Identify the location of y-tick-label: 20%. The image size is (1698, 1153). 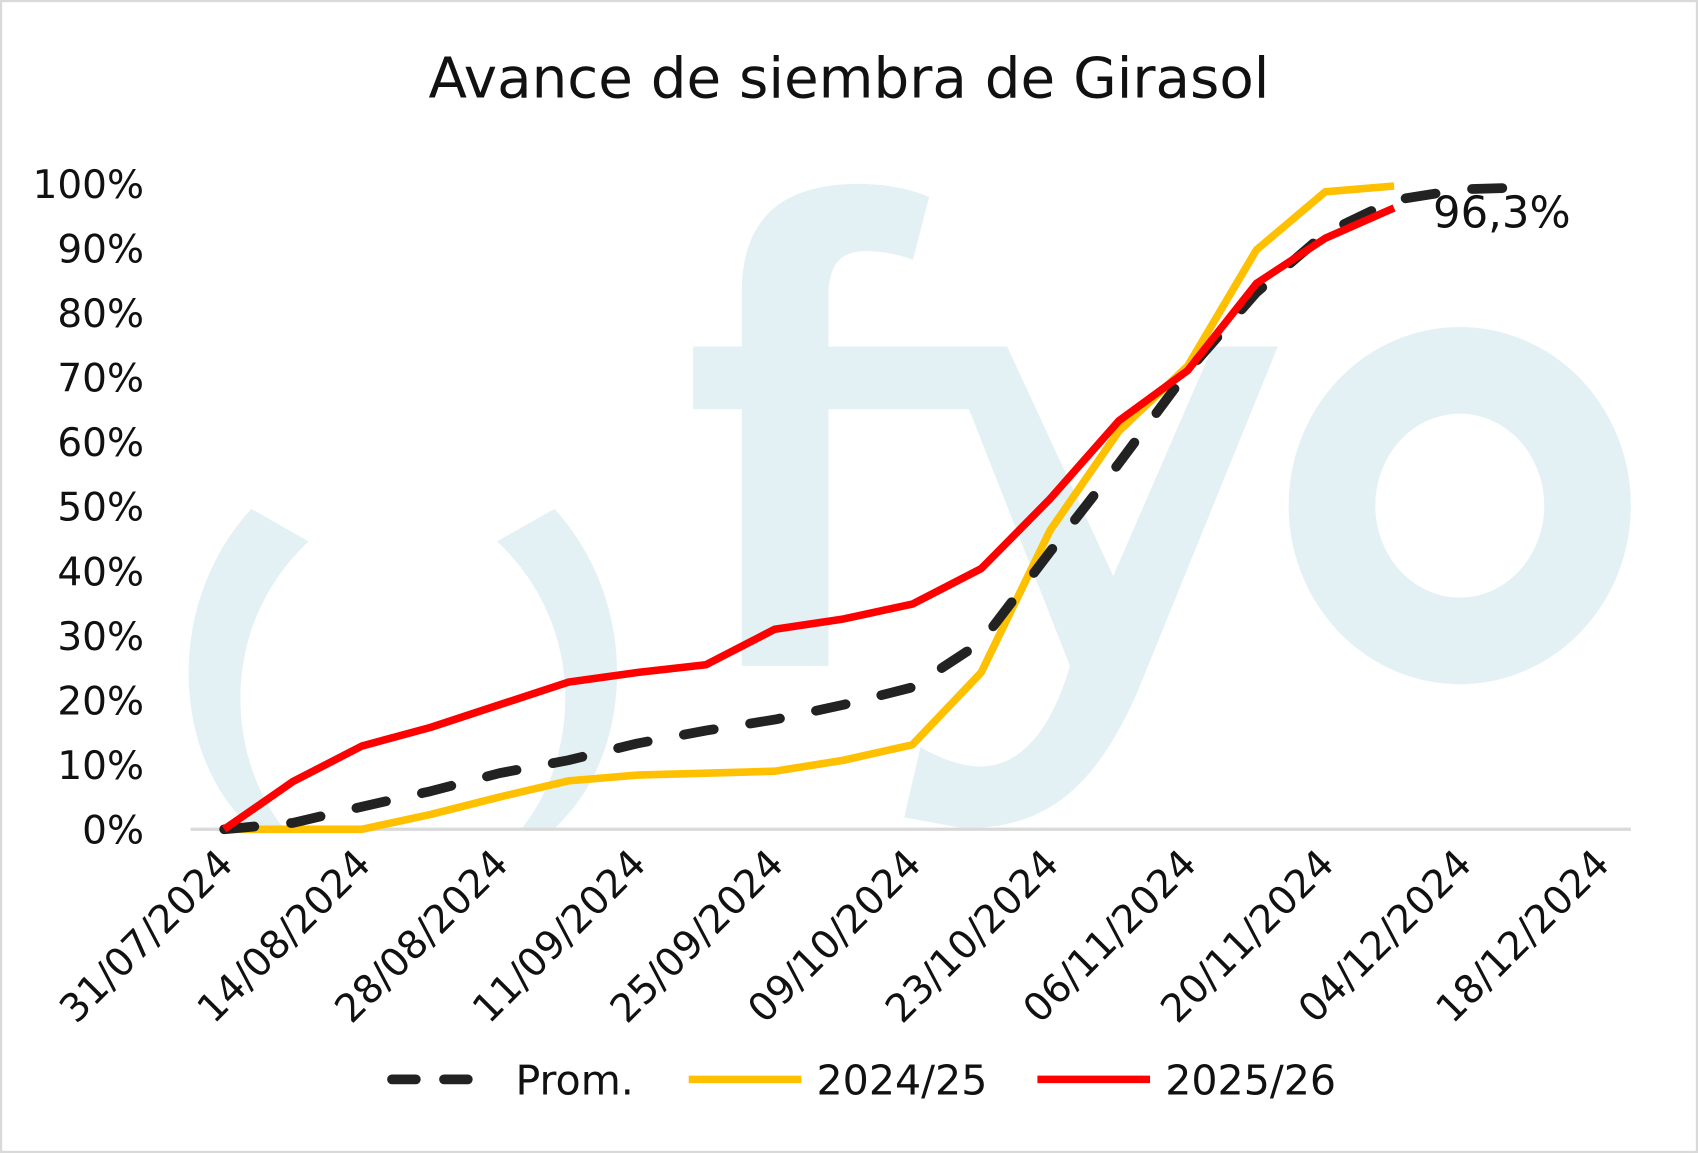
(100, 701).